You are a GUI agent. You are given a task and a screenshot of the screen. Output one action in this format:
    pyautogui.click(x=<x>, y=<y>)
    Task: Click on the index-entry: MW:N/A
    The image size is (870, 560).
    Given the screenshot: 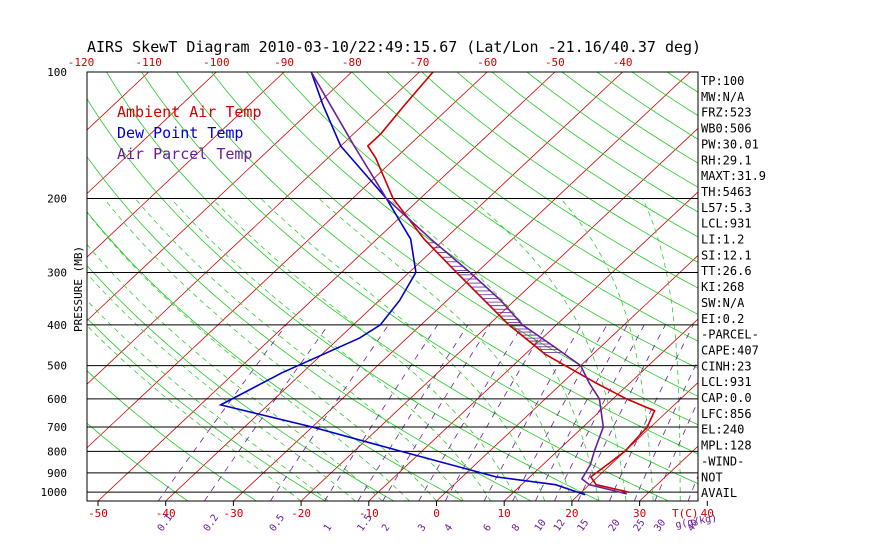 What is the action you would take?
    pyautogui.click(x=723, y=97)
    